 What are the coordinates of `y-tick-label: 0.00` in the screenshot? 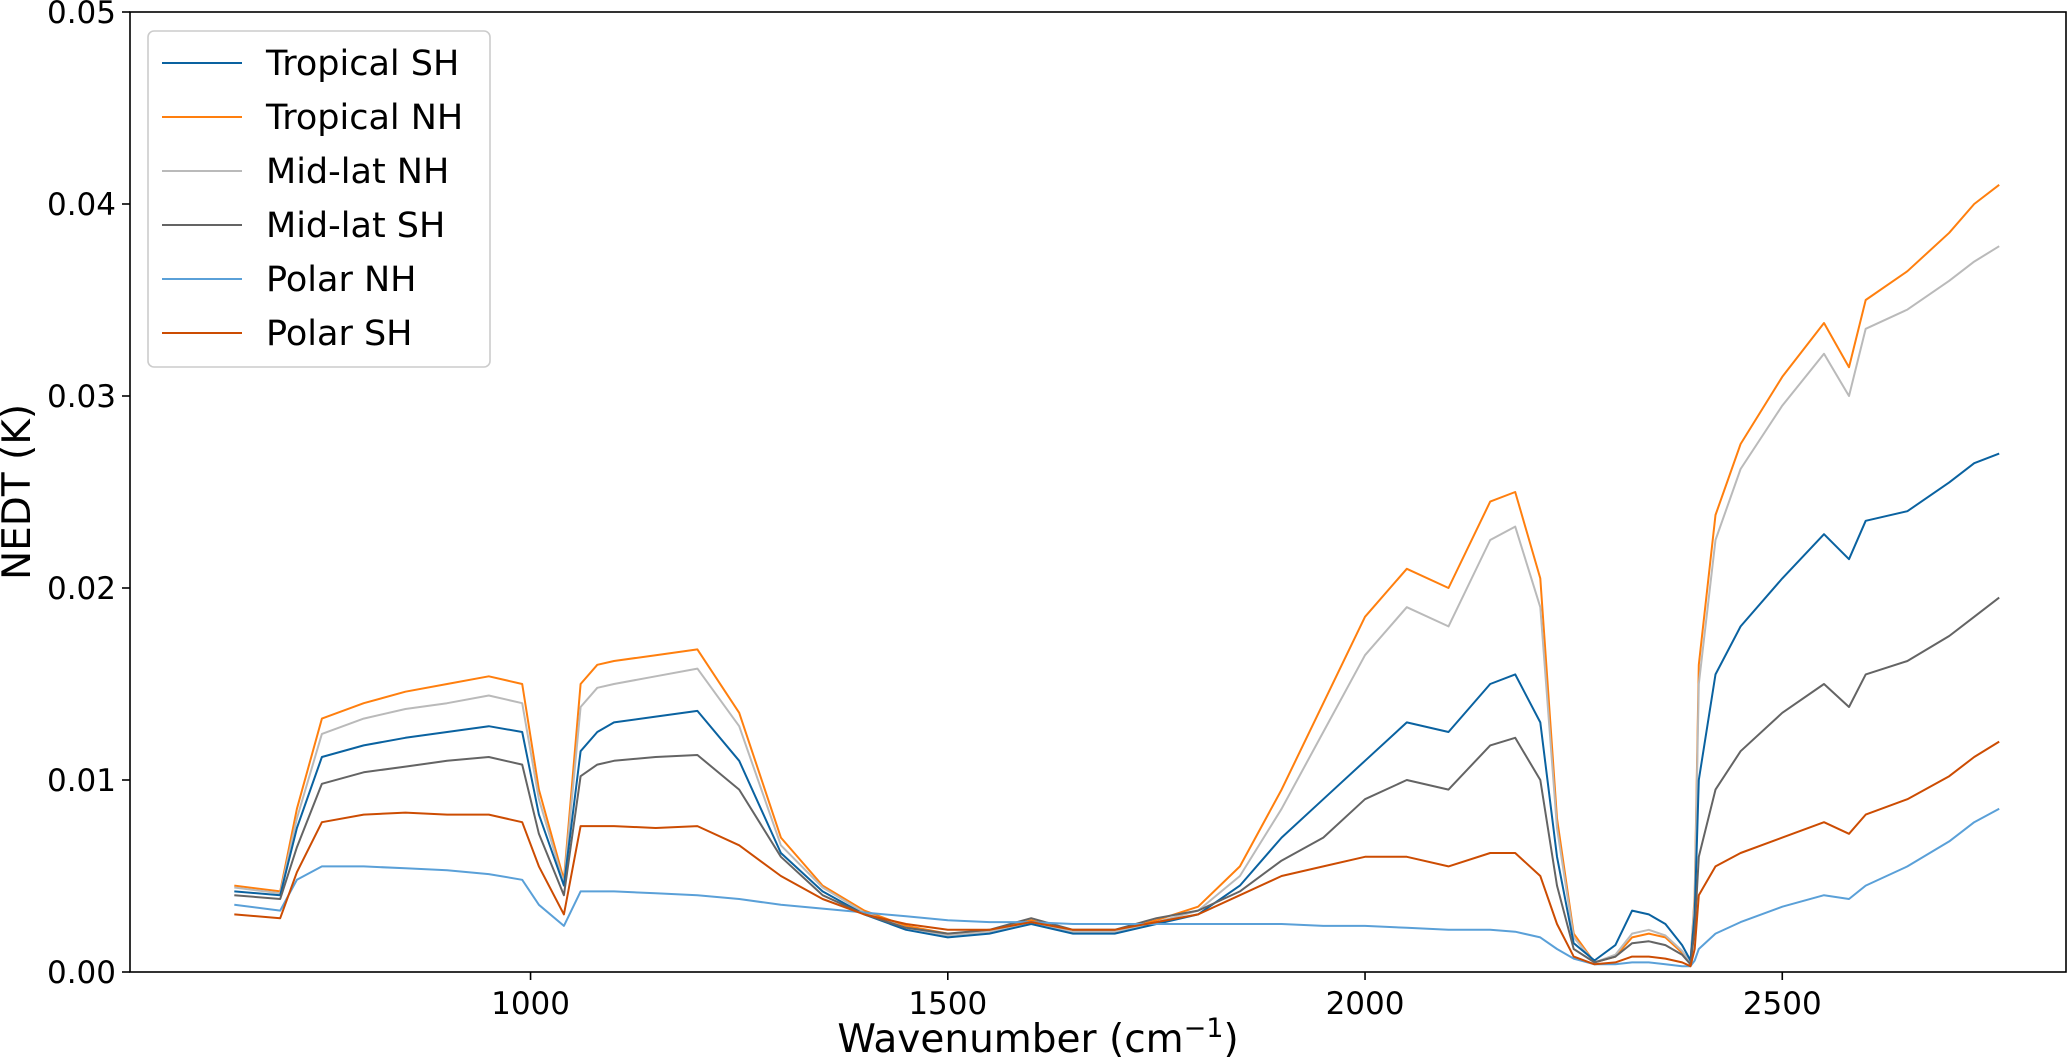 It's located at (81, 973).